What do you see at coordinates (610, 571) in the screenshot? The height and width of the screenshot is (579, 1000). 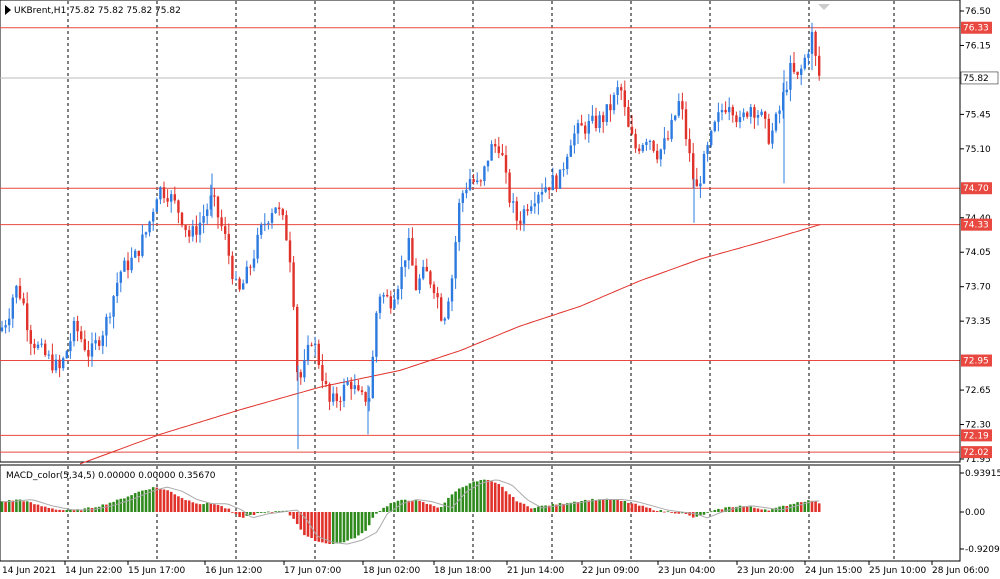 I see `time-label: 22 Jun 09:00` at bounding box center [610, 571].